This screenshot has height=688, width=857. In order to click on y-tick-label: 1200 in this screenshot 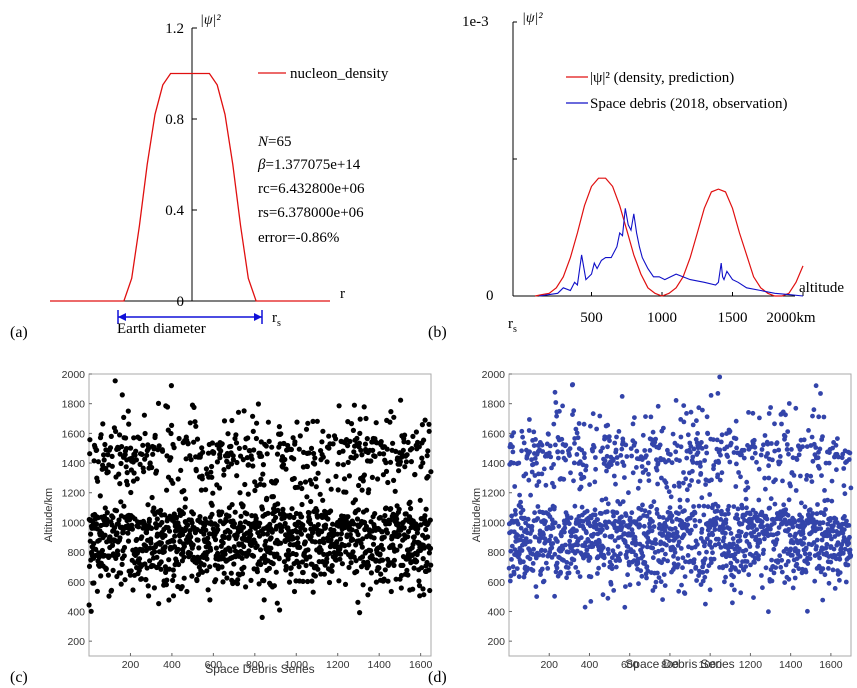, I will do `click(74, 494)`.